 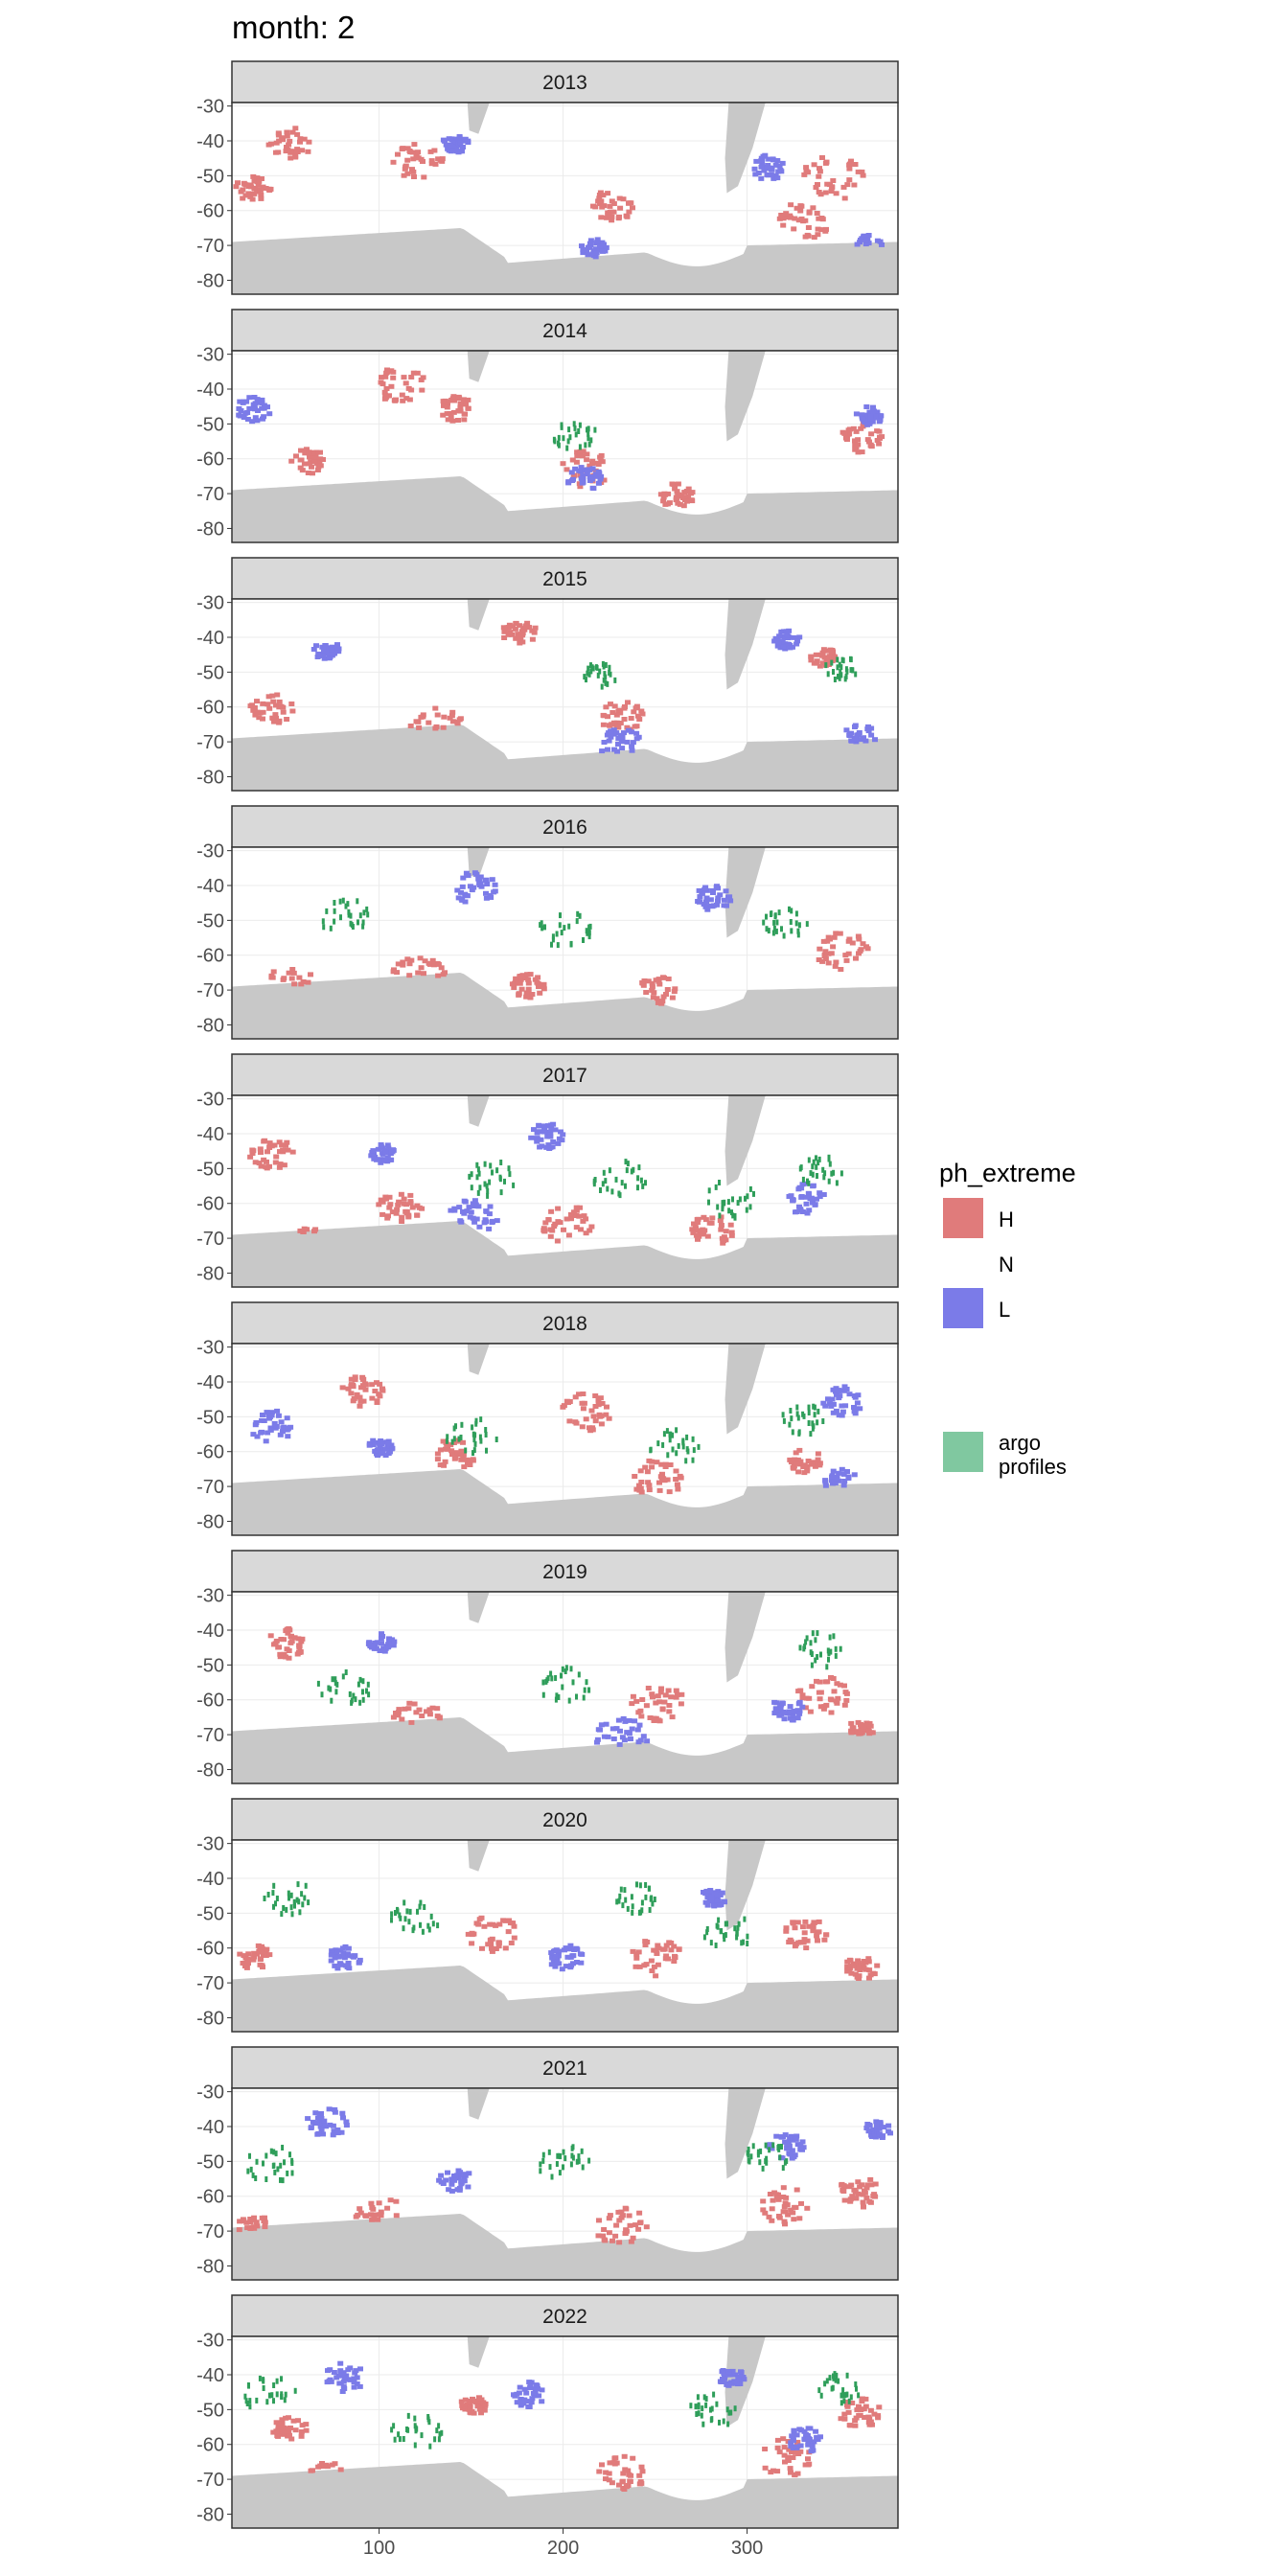 What do you see at coordinates (210, 529) in the screenshot?
I see `y-tick-label: -80` at bounding box center [210, 529].